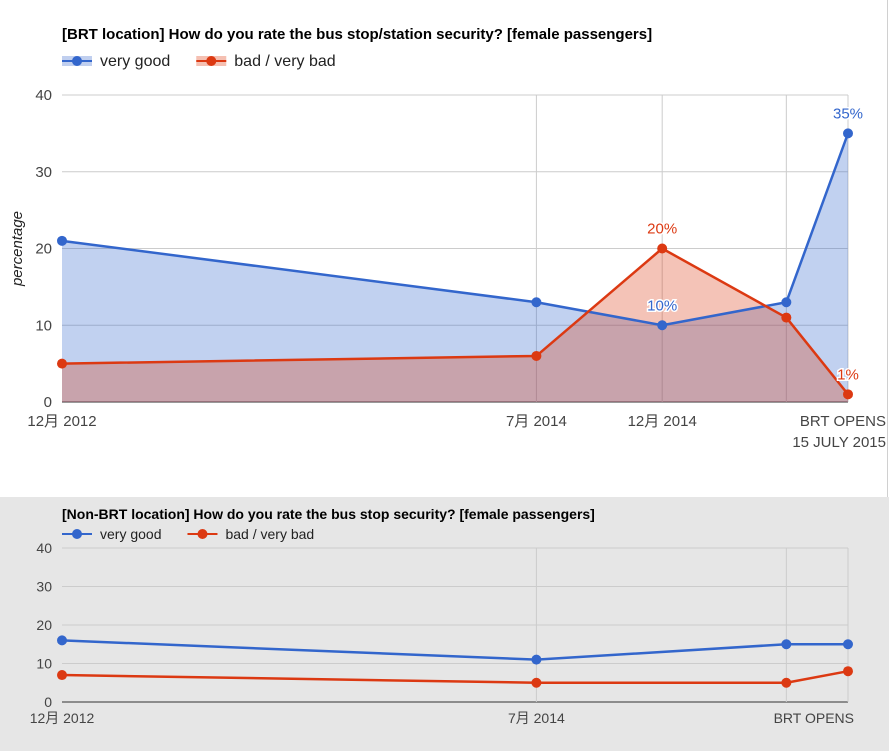 This screenshot has width=889, height=751. What do you see at coordinates (211, 61) in the screenshot?
I see `brt-legend-bad-very-bad-marker` at bounding box center [211, 61].